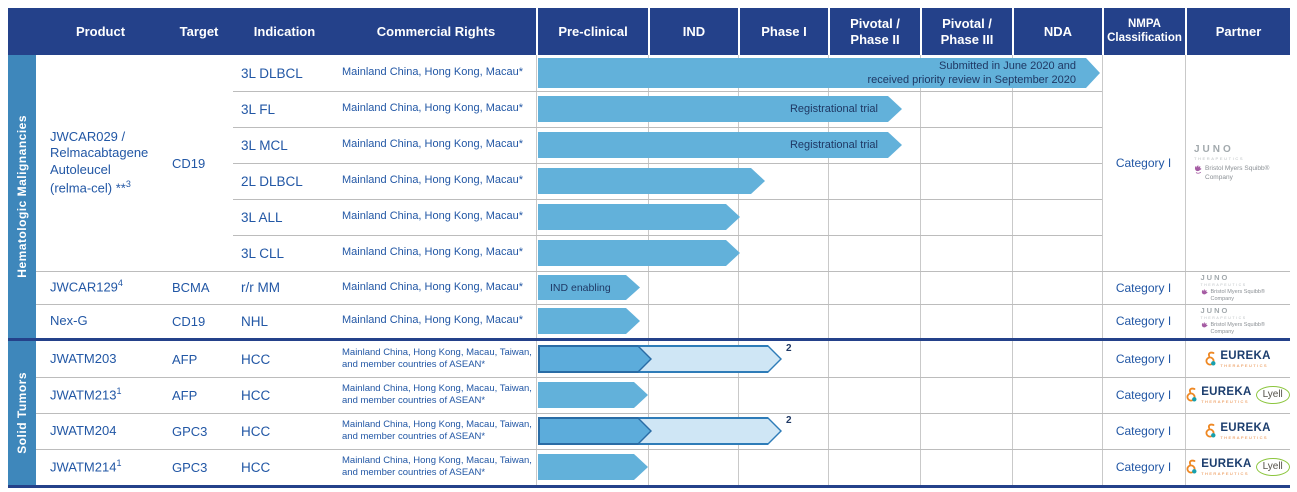 The height and width of the screenshot is (492, 1297). Describe the element at coordinates (258, 109) in the screenshot. I see `indication-cell: 3L FL` at that location.